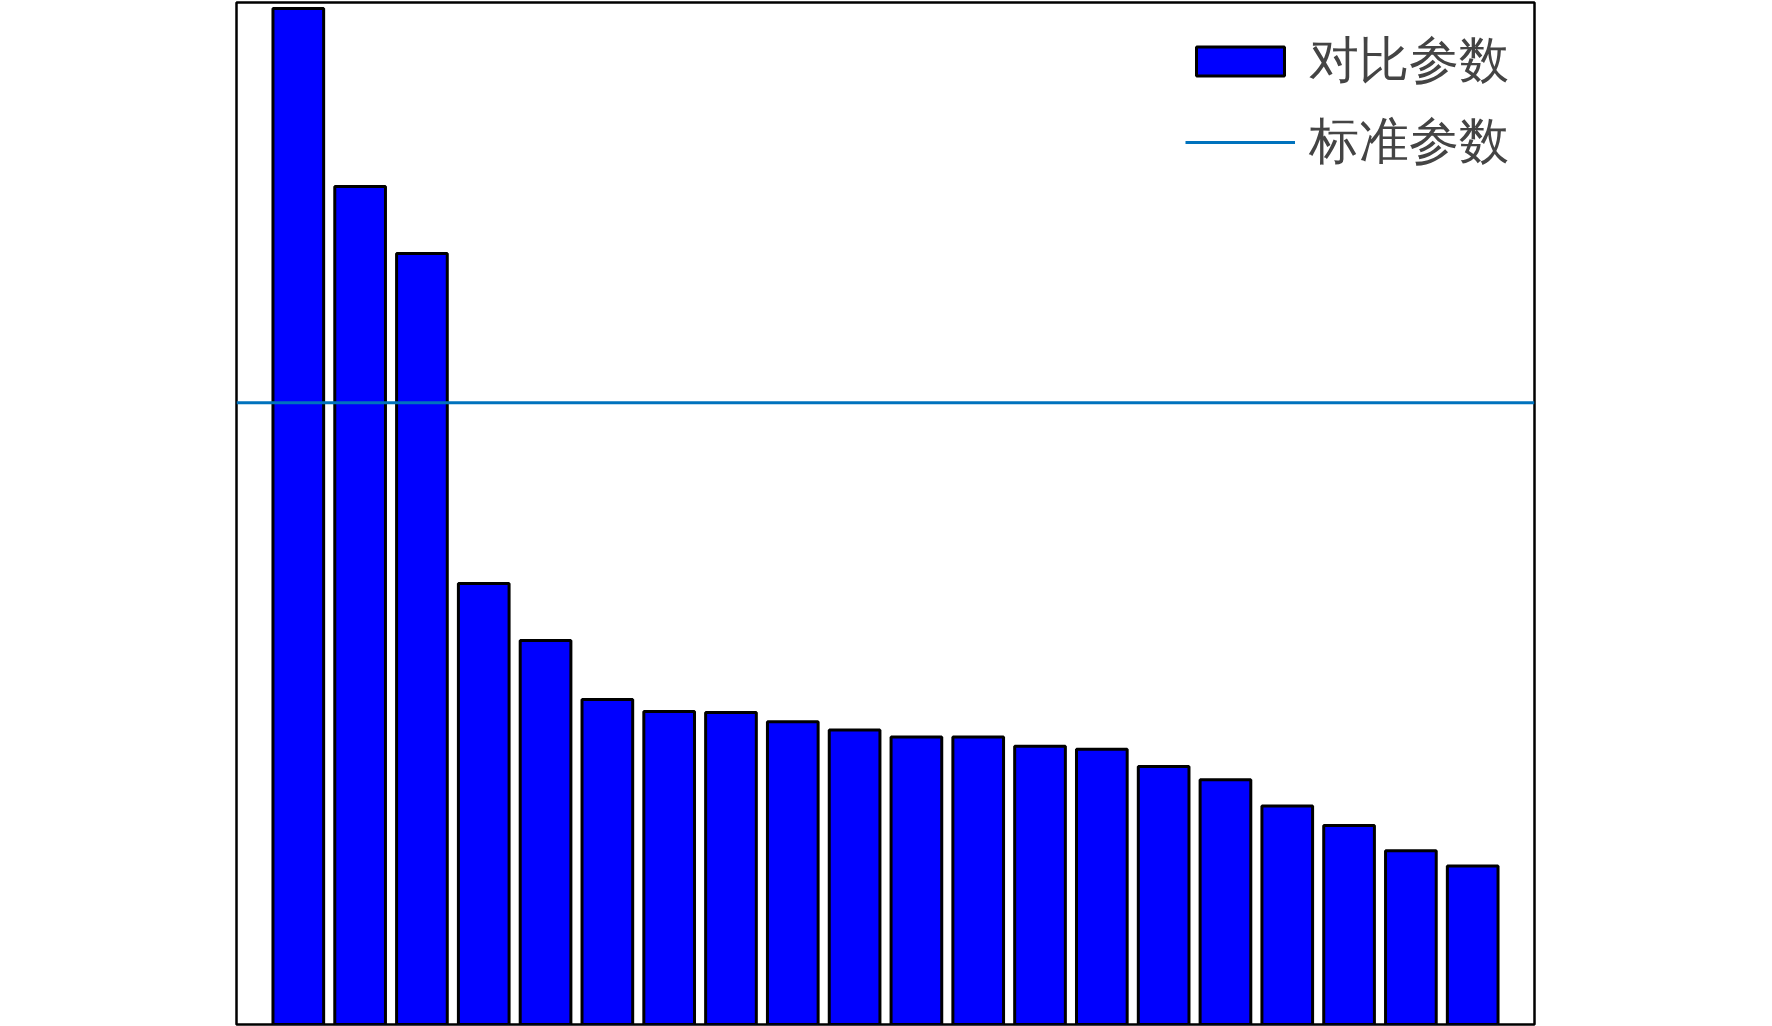 Image resolution: width=1772 pixels, height=1026 pixels. Describe the element at coordinates (1409, 60) in the screenshot. I see `legend-label: 对比参数` at that location.